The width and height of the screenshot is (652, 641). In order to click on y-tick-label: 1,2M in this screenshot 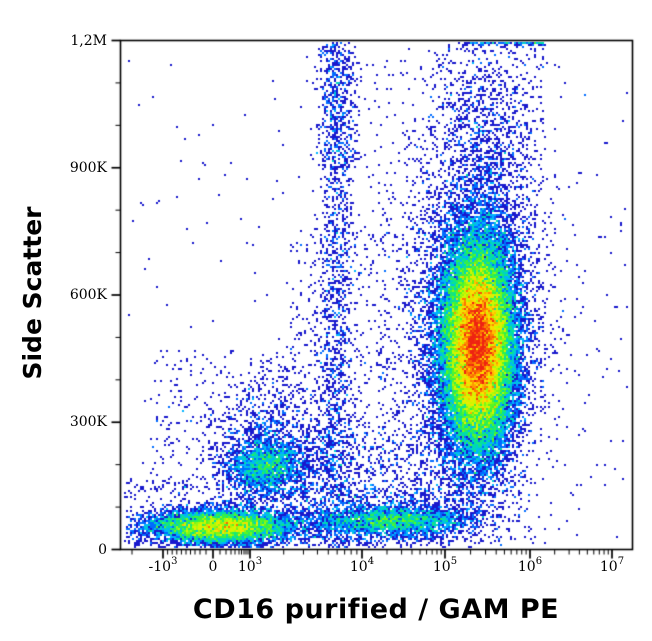, I will do `click(88, 40)`.